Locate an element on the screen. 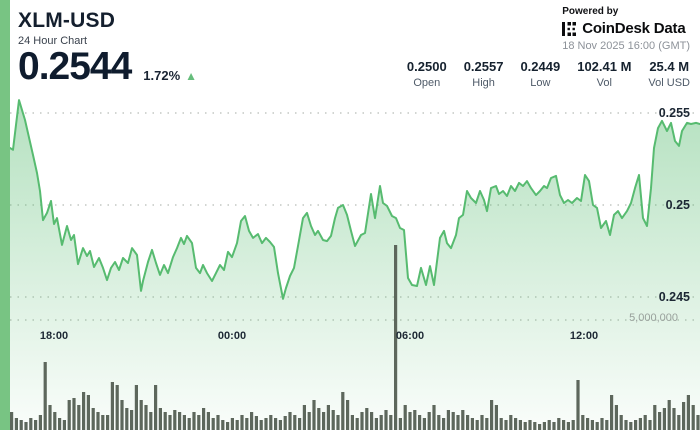 The image size is (700, 430). coindesk-brand-label: CoinDesk Data is located at coordinates (634, 28).